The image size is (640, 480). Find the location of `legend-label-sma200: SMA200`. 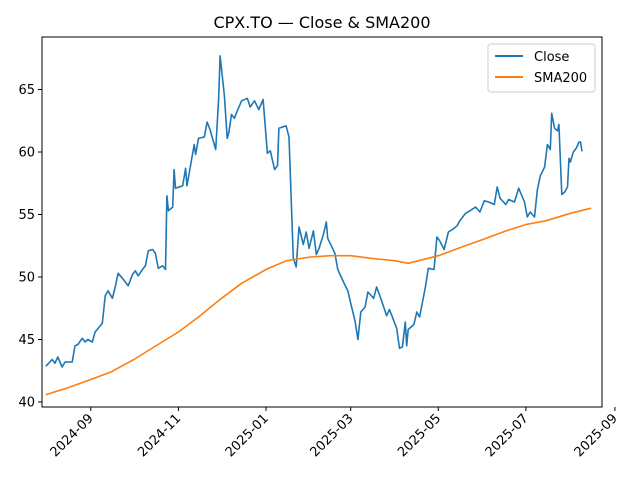

legend-label-sma200: SMA200 is located at coordinates (560, 78).